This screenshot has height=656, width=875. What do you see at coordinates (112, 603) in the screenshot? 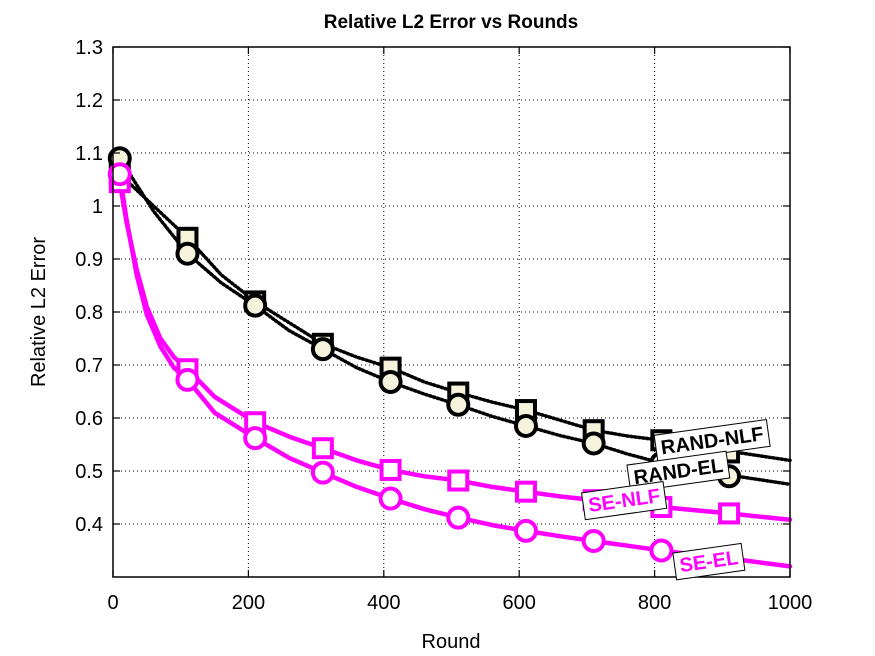
I see `x-tick-label: 0` at bounding box center [112, 603].